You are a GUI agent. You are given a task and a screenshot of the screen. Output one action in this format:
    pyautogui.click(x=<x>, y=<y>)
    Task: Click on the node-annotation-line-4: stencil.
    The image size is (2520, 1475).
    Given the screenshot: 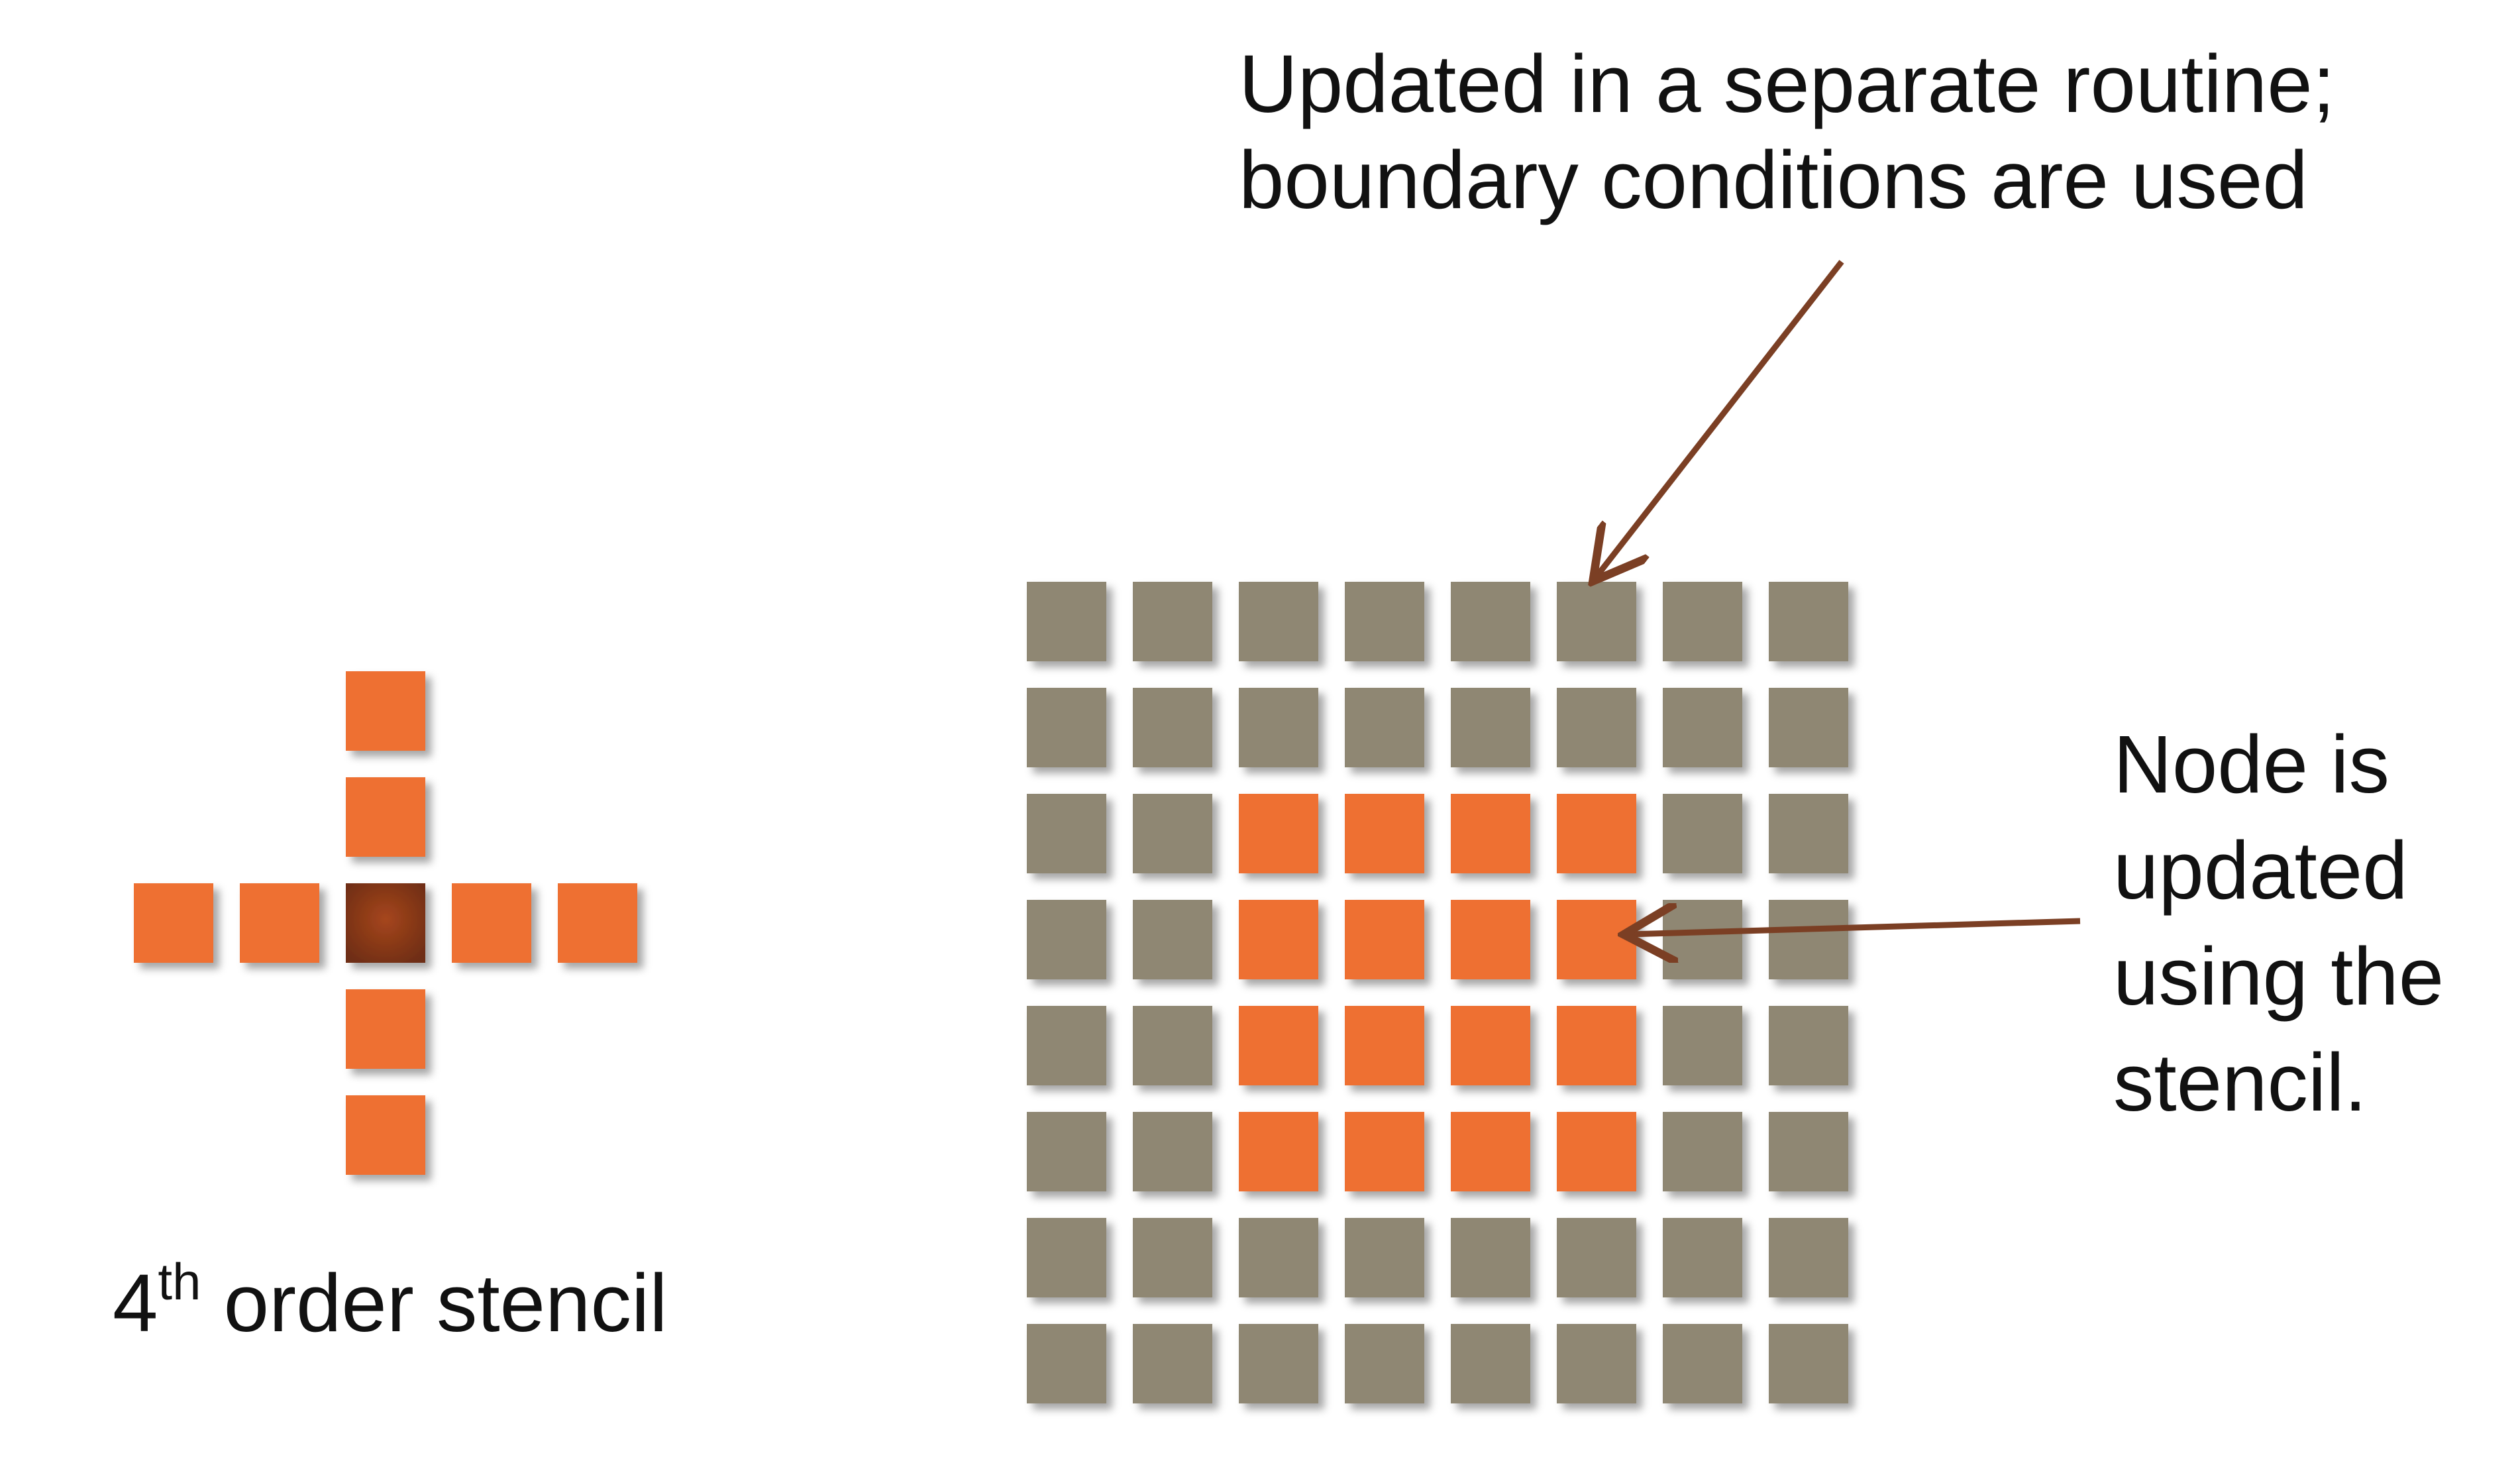 What is the action you would take?
    pyautogui.click(x=2240, y=1082)
    